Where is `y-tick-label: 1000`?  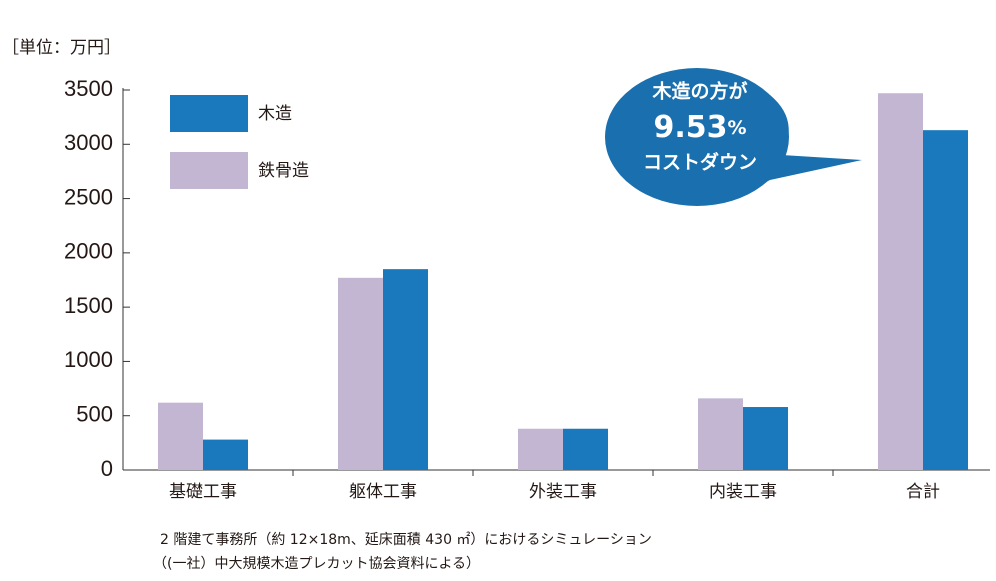 y-tick-label: 1000 is located at coordinates (88, 359).